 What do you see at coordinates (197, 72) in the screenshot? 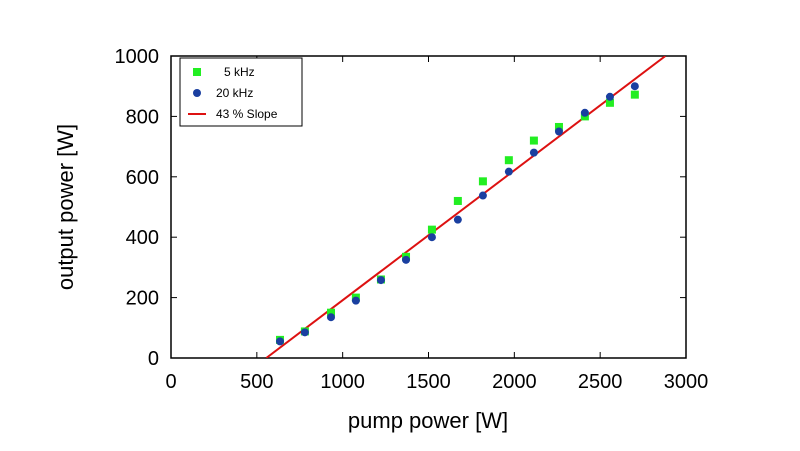
I see `legend-swatch-square` at bounding box center [197, 72].